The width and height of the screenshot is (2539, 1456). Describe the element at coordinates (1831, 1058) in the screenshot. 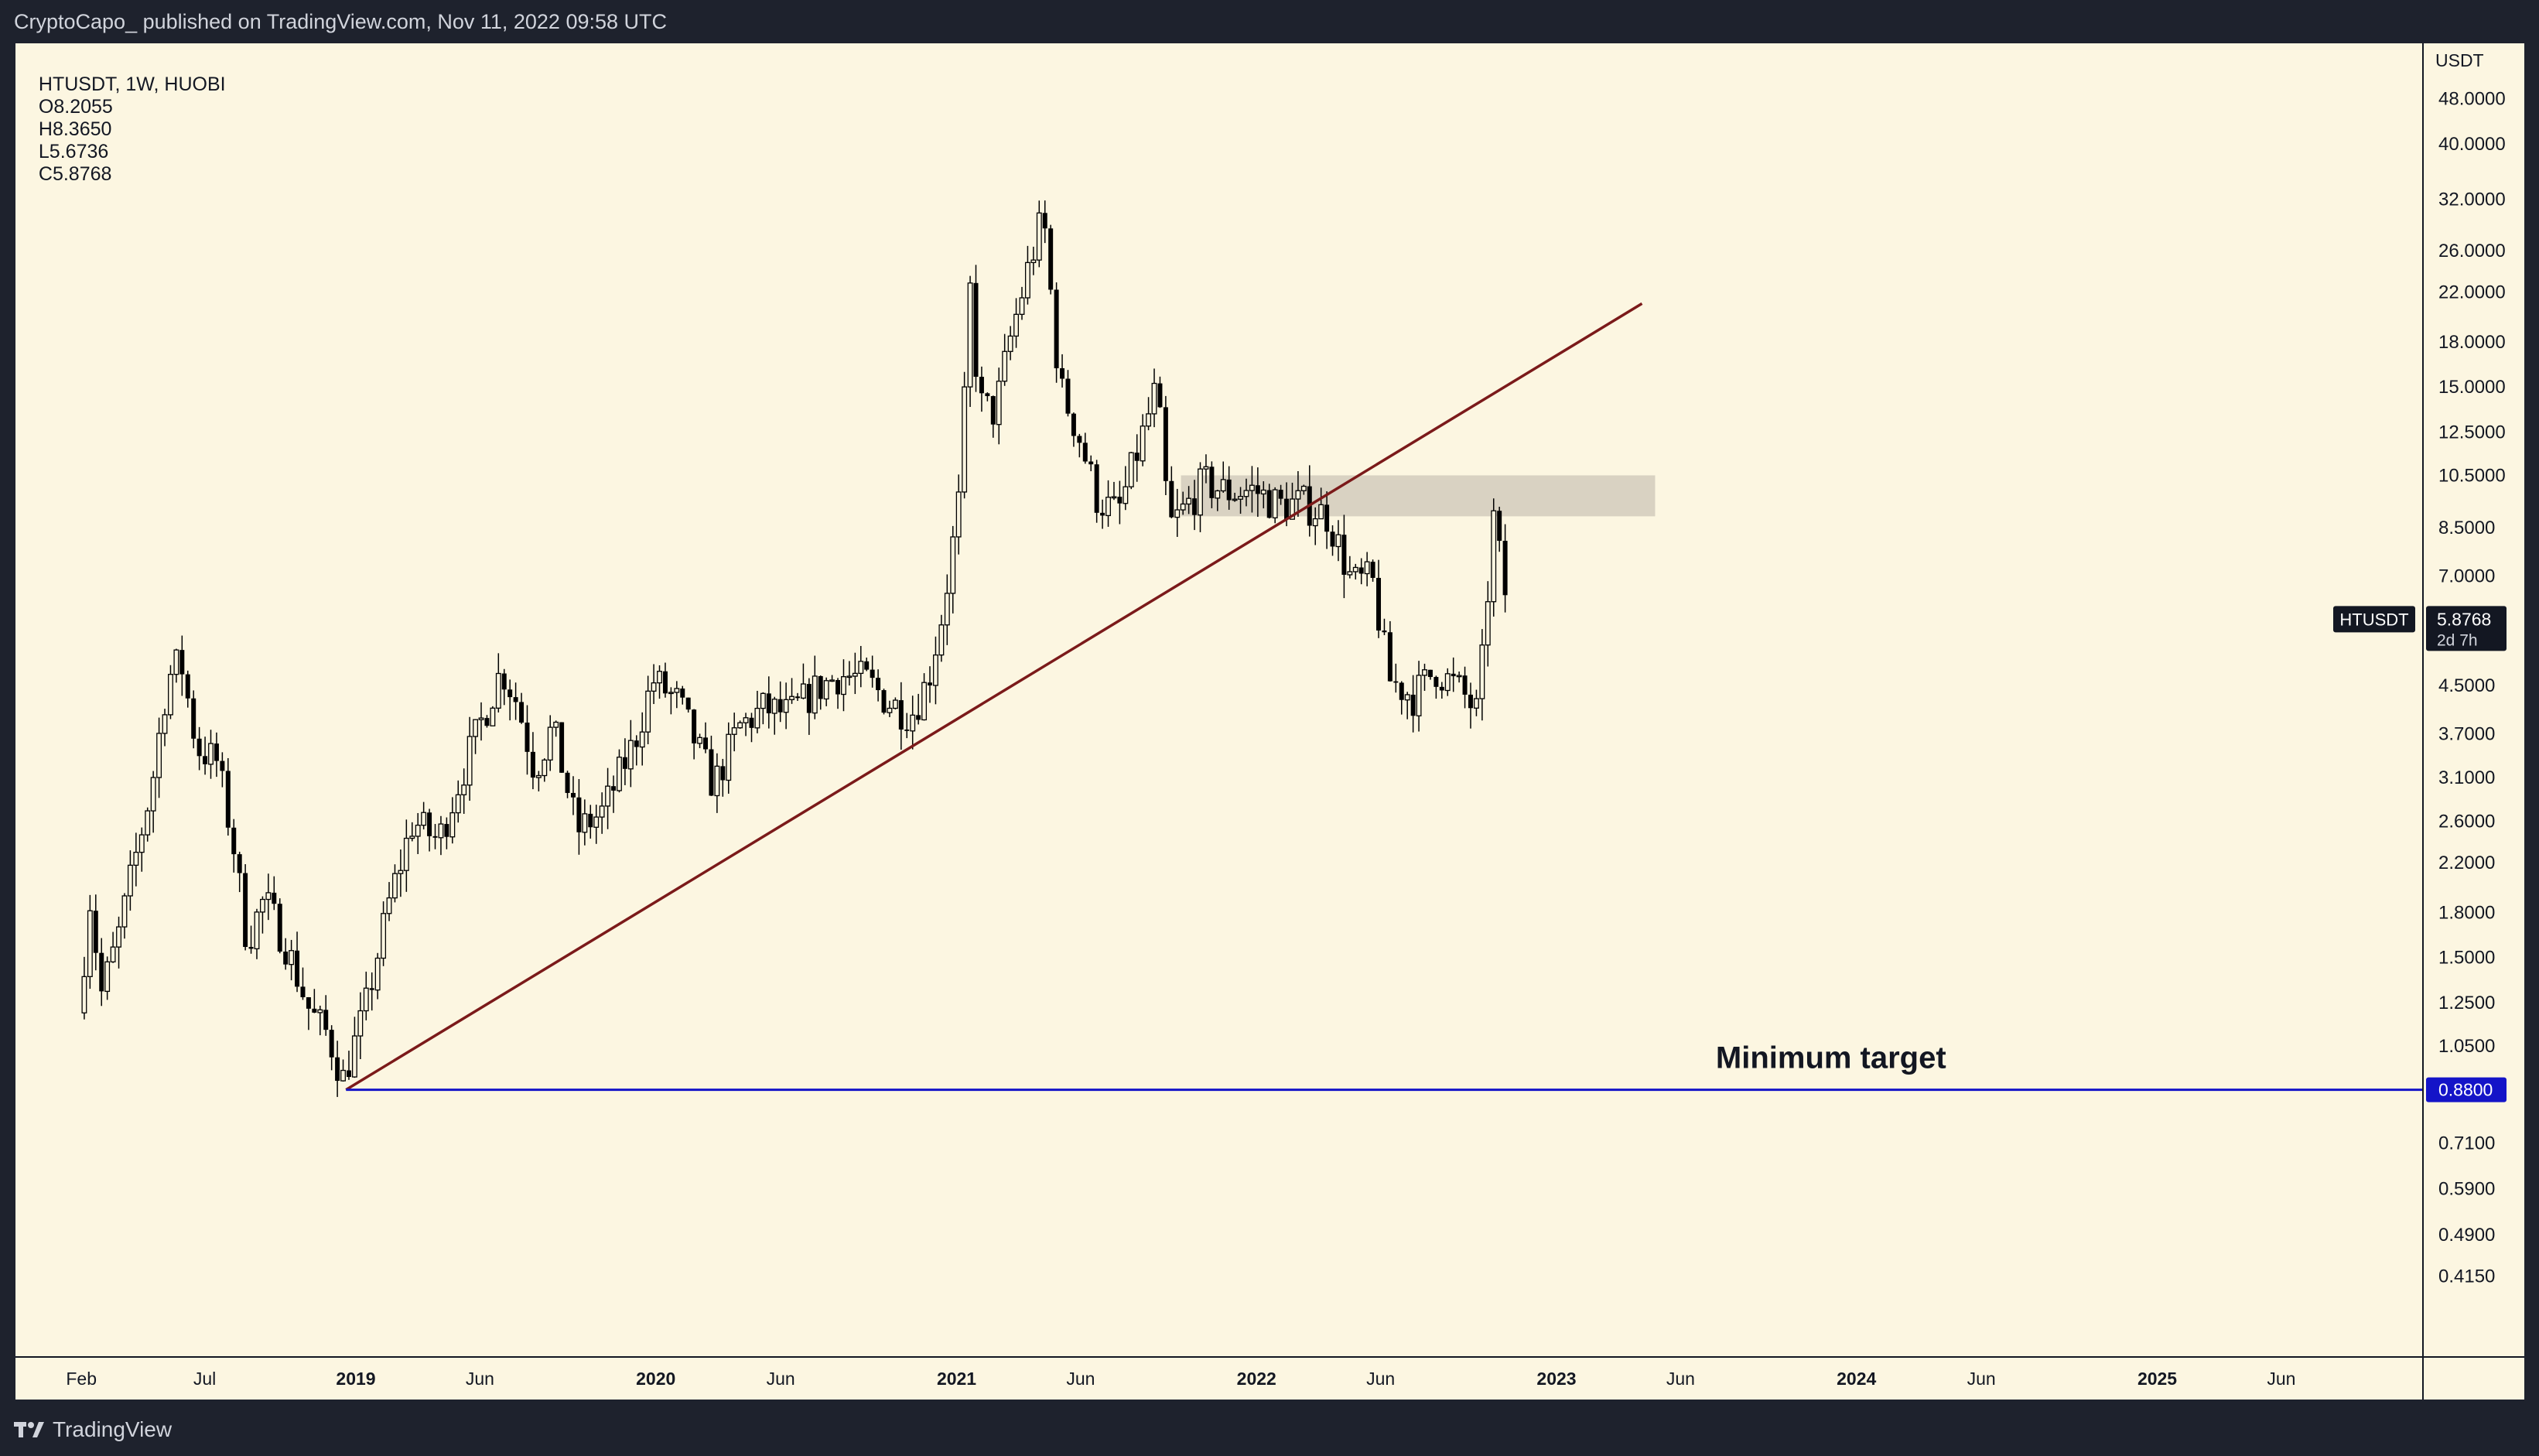

I see `annotation-minimum-target: Minimum target` at that location.